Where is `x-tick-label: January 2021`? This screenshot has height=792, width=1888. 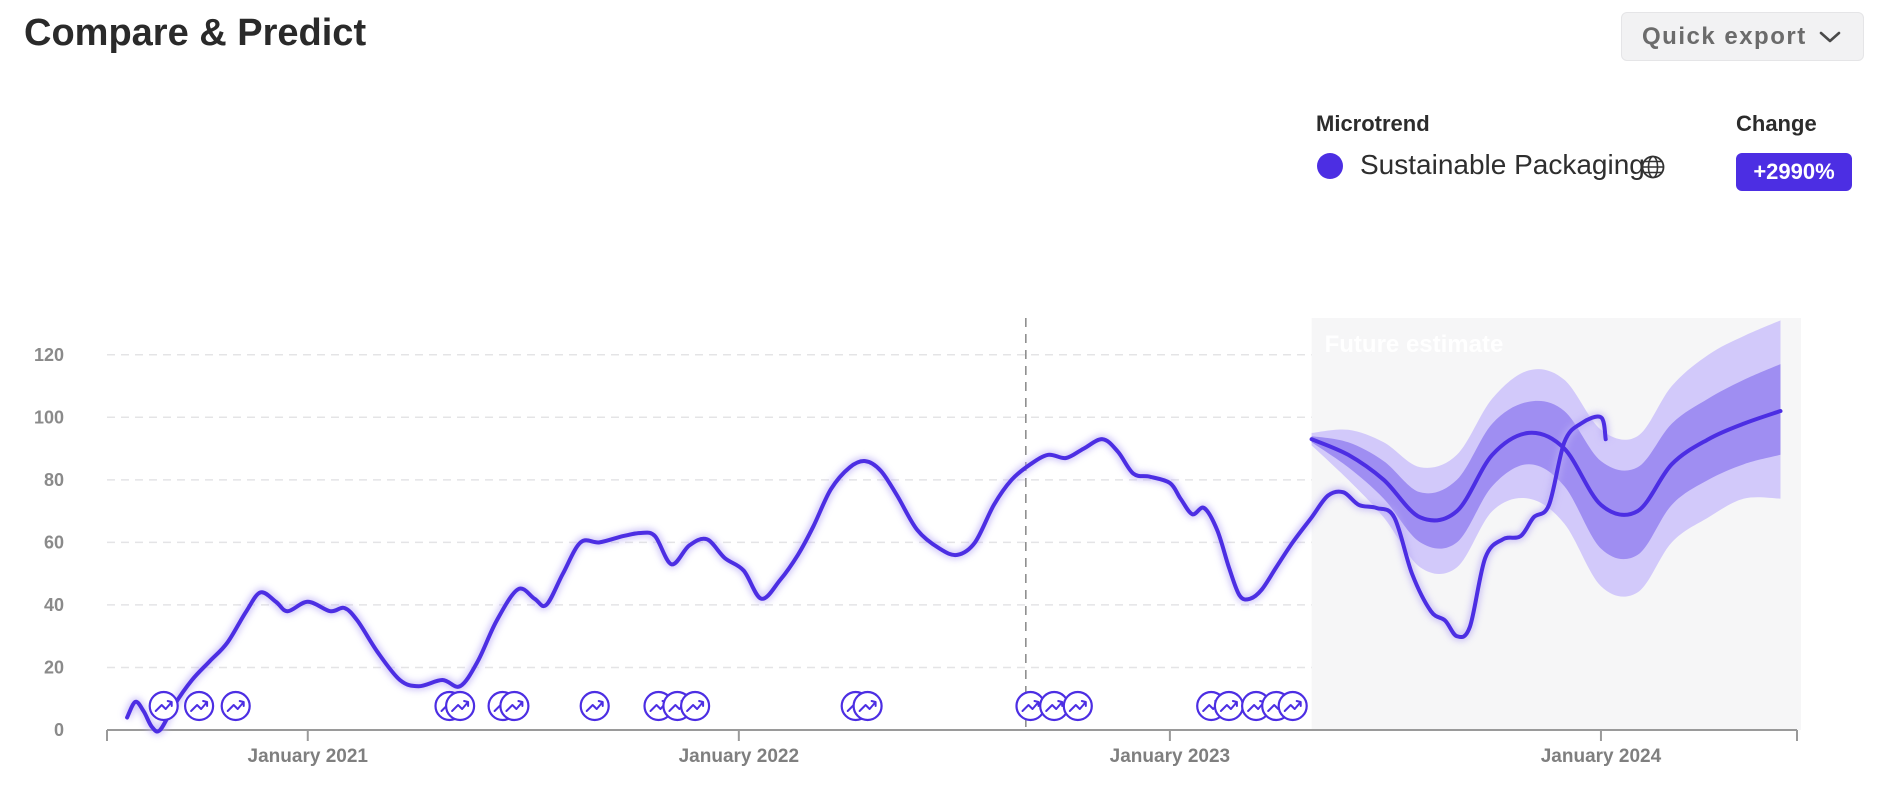 x-tick-label: January 2021 is located at coordinates (308, 756).